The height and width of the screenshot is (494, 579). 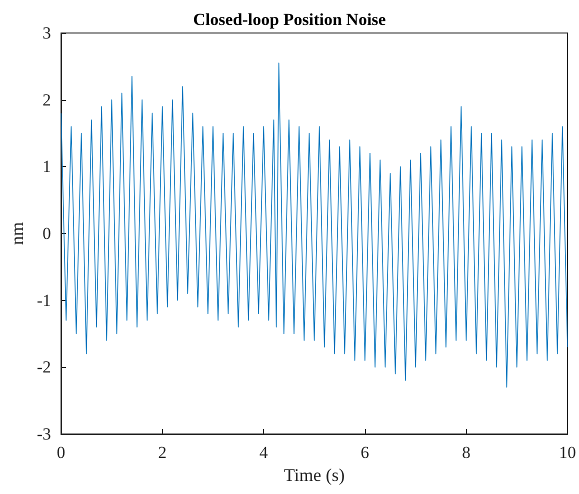 What do you see at coordinates (314, 474) in the screenshot?
I see `x-axis-title: Time (s)` at bounding box center [314, 474].